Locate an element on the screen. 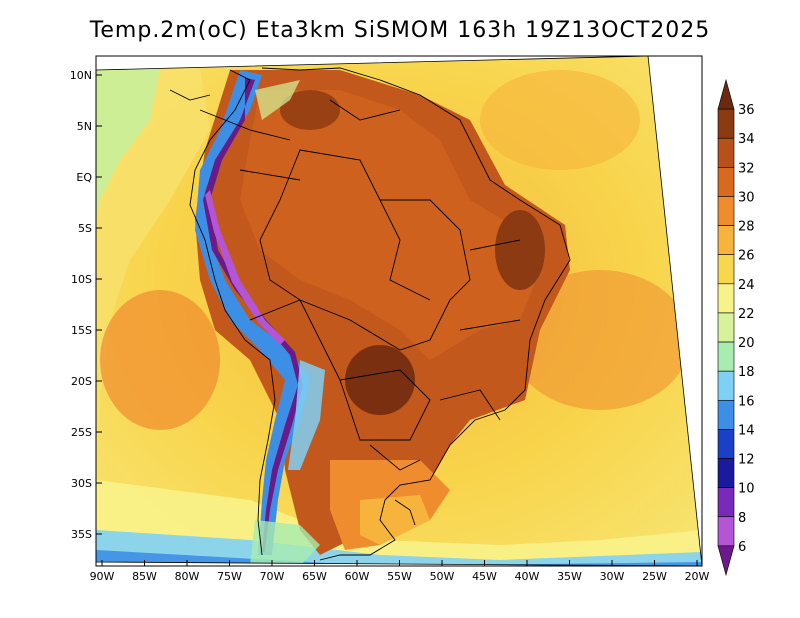 Image resolution: width=800 pixels, height=618 pixels. lon-tick-label: 35W is located at coordinates (569, 576).